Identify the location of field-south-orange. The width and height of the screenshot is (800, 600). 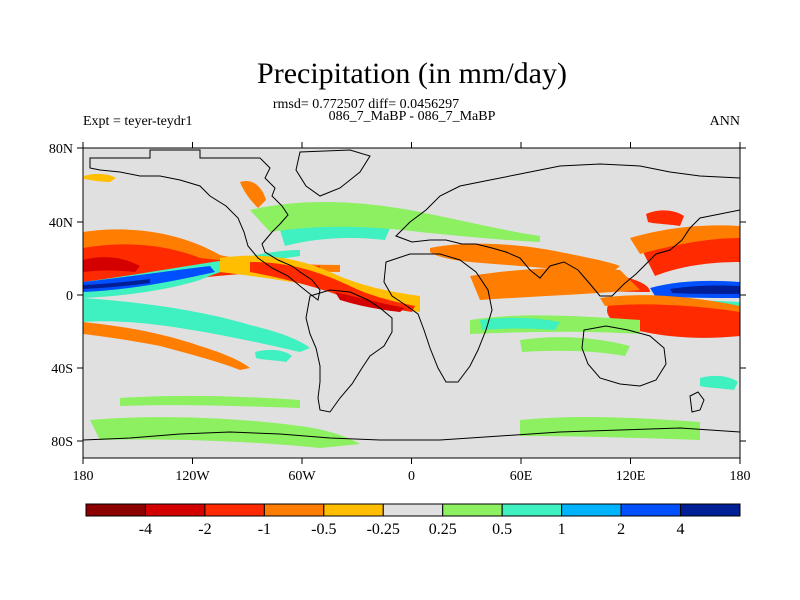
(166, 346).